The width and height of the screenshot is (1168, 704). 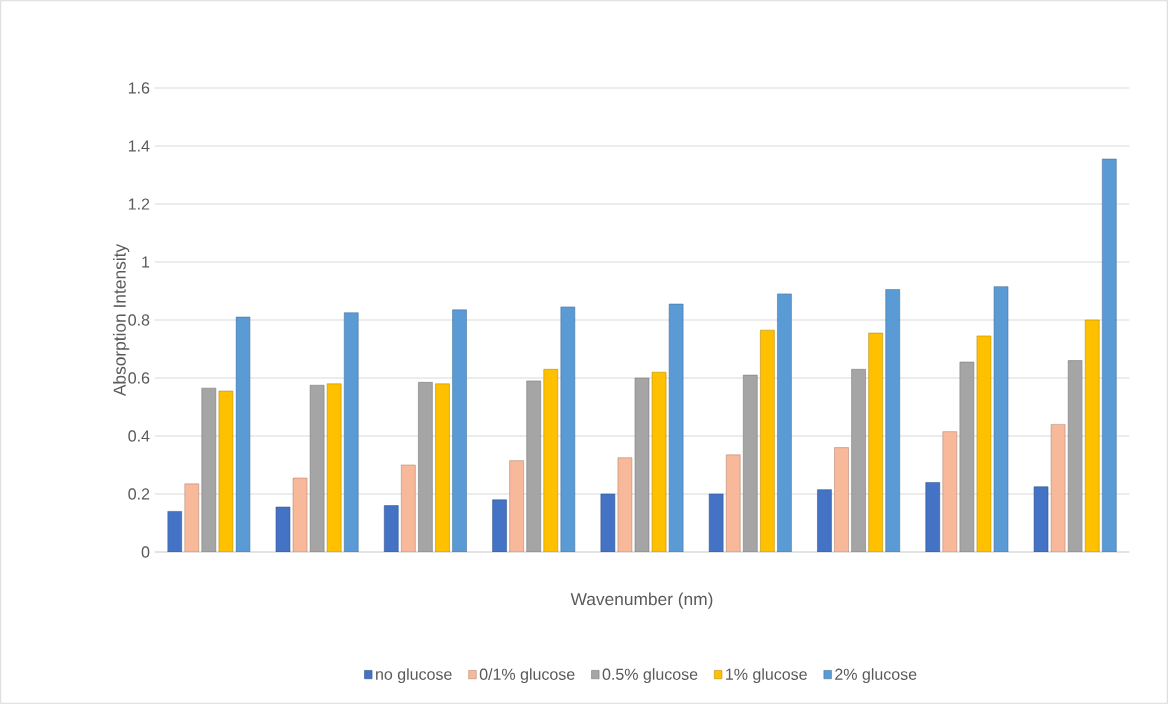 What do you see at coordinates (139, 204) in the screenshot?
I see `y-tick-label: 1.2` at bounding box center [139, 204].